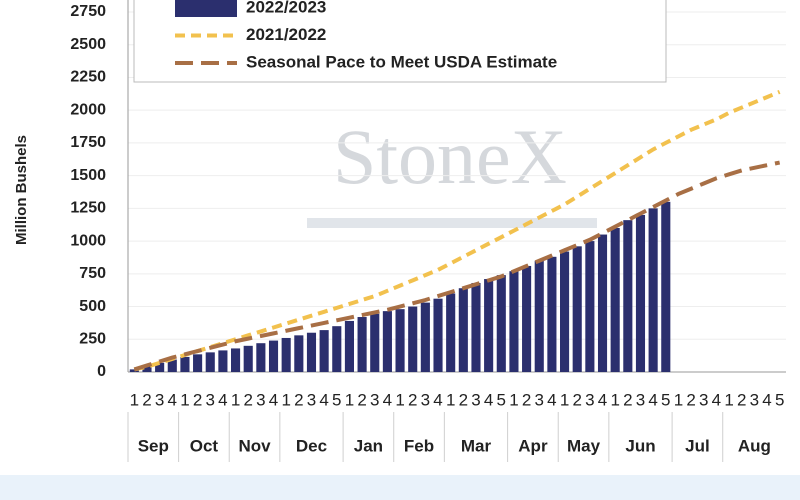  What do you see at coordinates (92, 338) in the screenshot?
I see `y-tick-label: 250` at bounding box center [92, 338].